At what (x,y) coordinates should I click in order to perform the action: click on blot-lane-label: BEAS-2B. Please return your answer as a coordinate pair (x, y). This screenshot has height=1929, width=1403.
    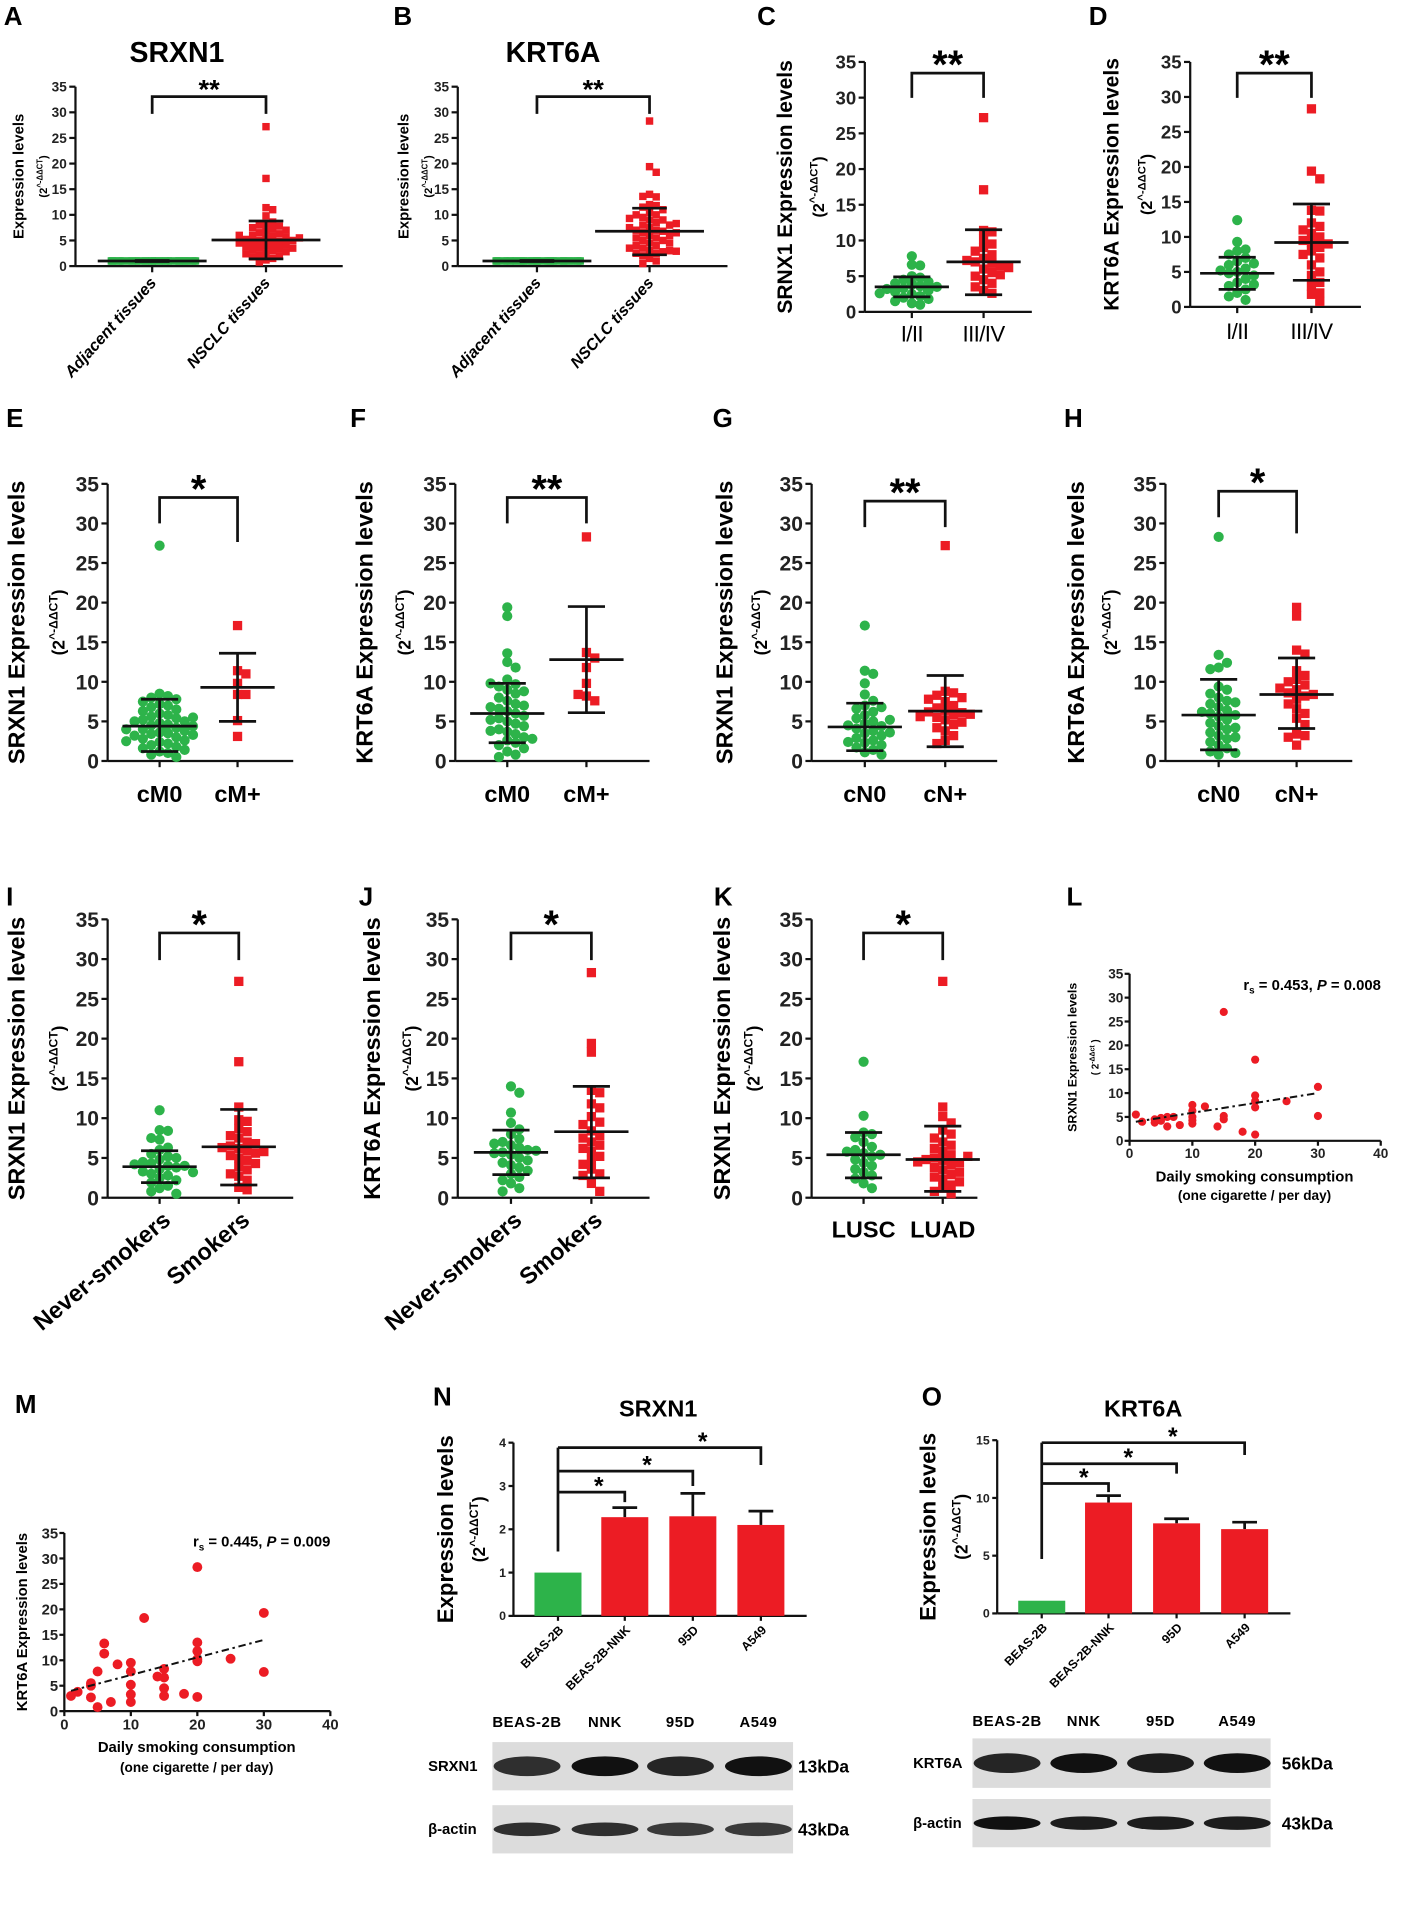
    Looking at the image, I should click on (526, 1723).